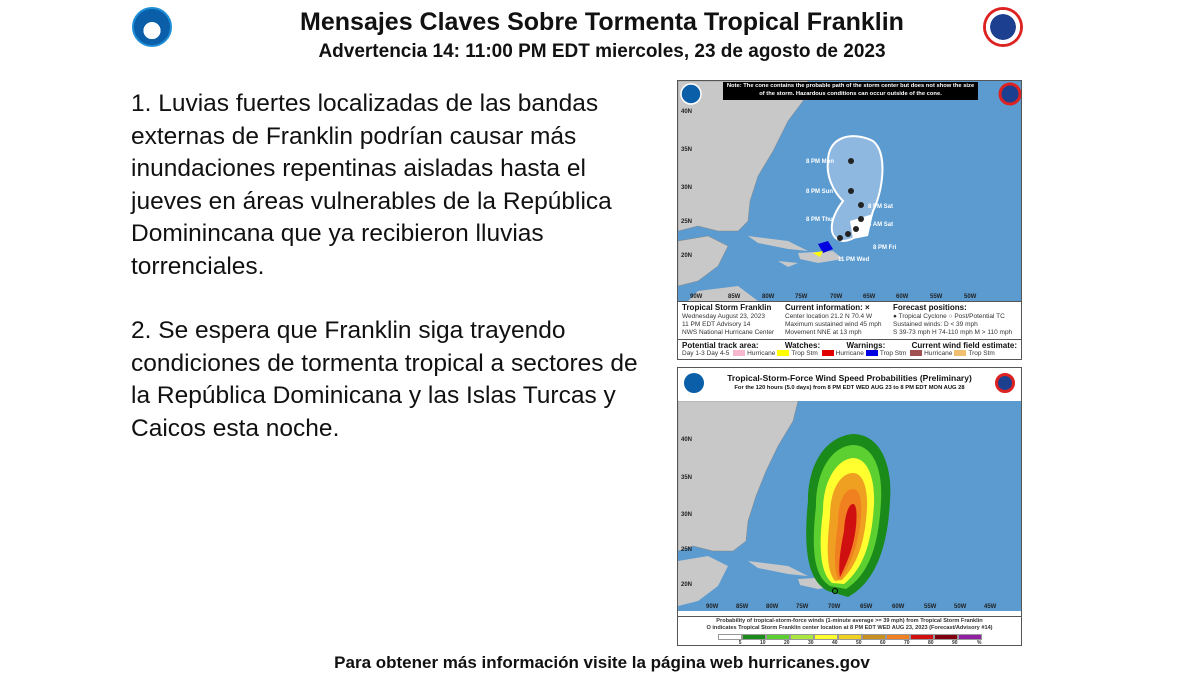 Image resolution: width=1204 pixels, height=677 pixels. Describe the element at coordinates (880, 225) in the screenshot. I see `track-label: 8 AM Sat` at that location.